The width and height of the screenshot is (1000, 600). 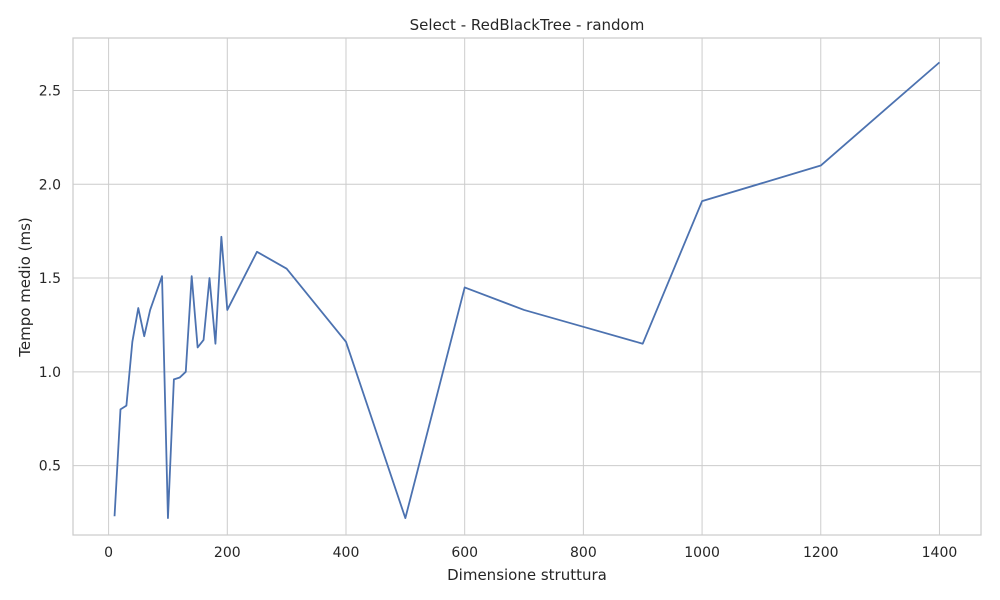 I want to click on x-tick-label: 200, so click(x=227, y=553).